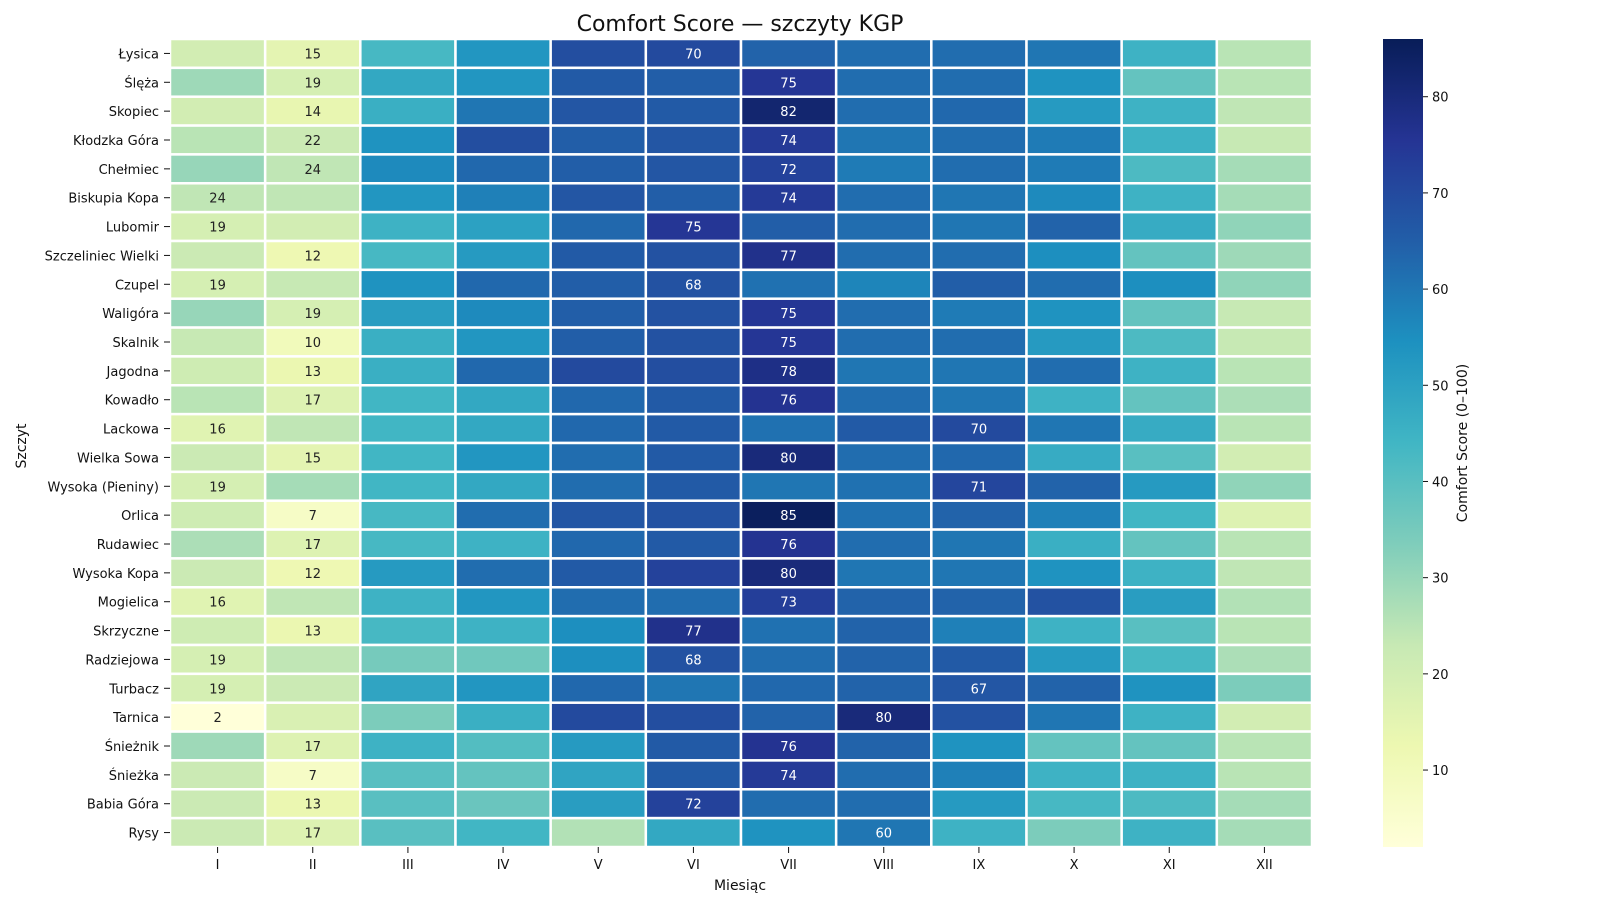  What do you see at coordinates (135, 718) in the screenshot?
I see `y-tick-label: Tarnica` at bounding box center [135, 718].